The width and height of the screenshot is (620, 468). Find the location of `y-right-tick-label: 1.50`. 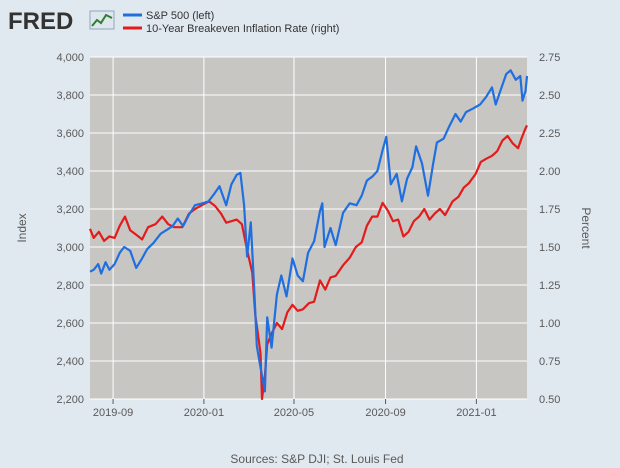

y-right-tick-label: 1.50 is located at coordinates (549, 248).